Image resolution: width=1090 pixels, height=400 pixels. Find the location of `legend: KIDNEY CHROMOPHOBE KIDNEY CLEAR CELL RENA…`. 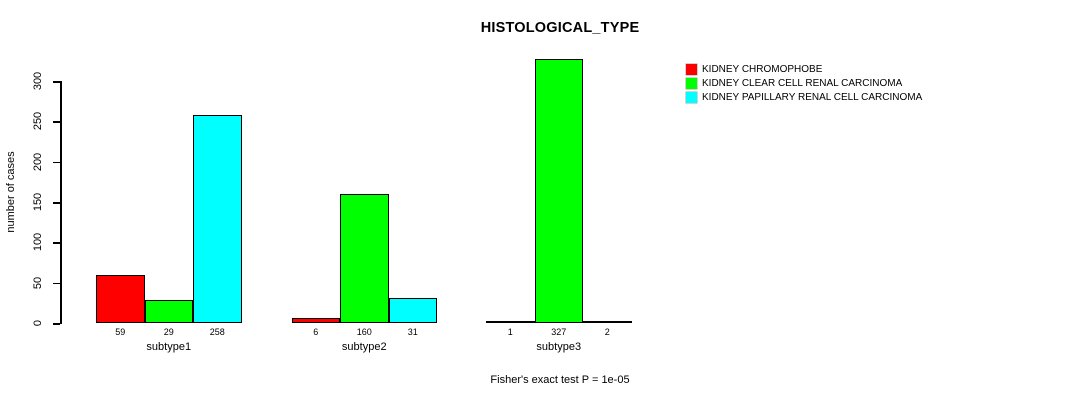

legend: KIDNEY CHROMOPHOBE KIDNEY CLEAR CELL RENA… is located at coordinates (804, 83).